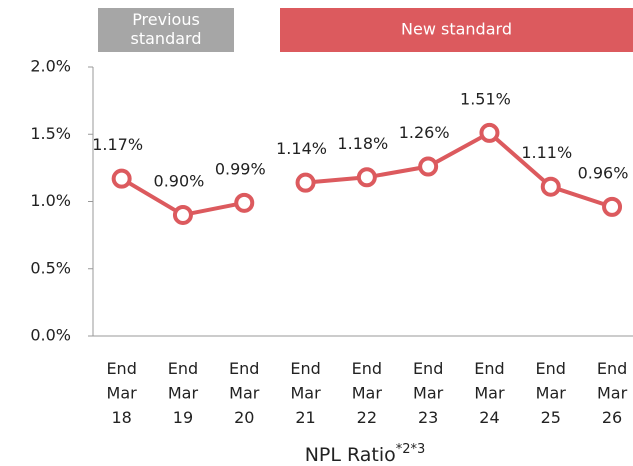 The width and height of the screenshot is (633, 466). Describe the element at coordinates (50, 267) in the screenshot. I see `y-tick-label: 0.5%` at that location.